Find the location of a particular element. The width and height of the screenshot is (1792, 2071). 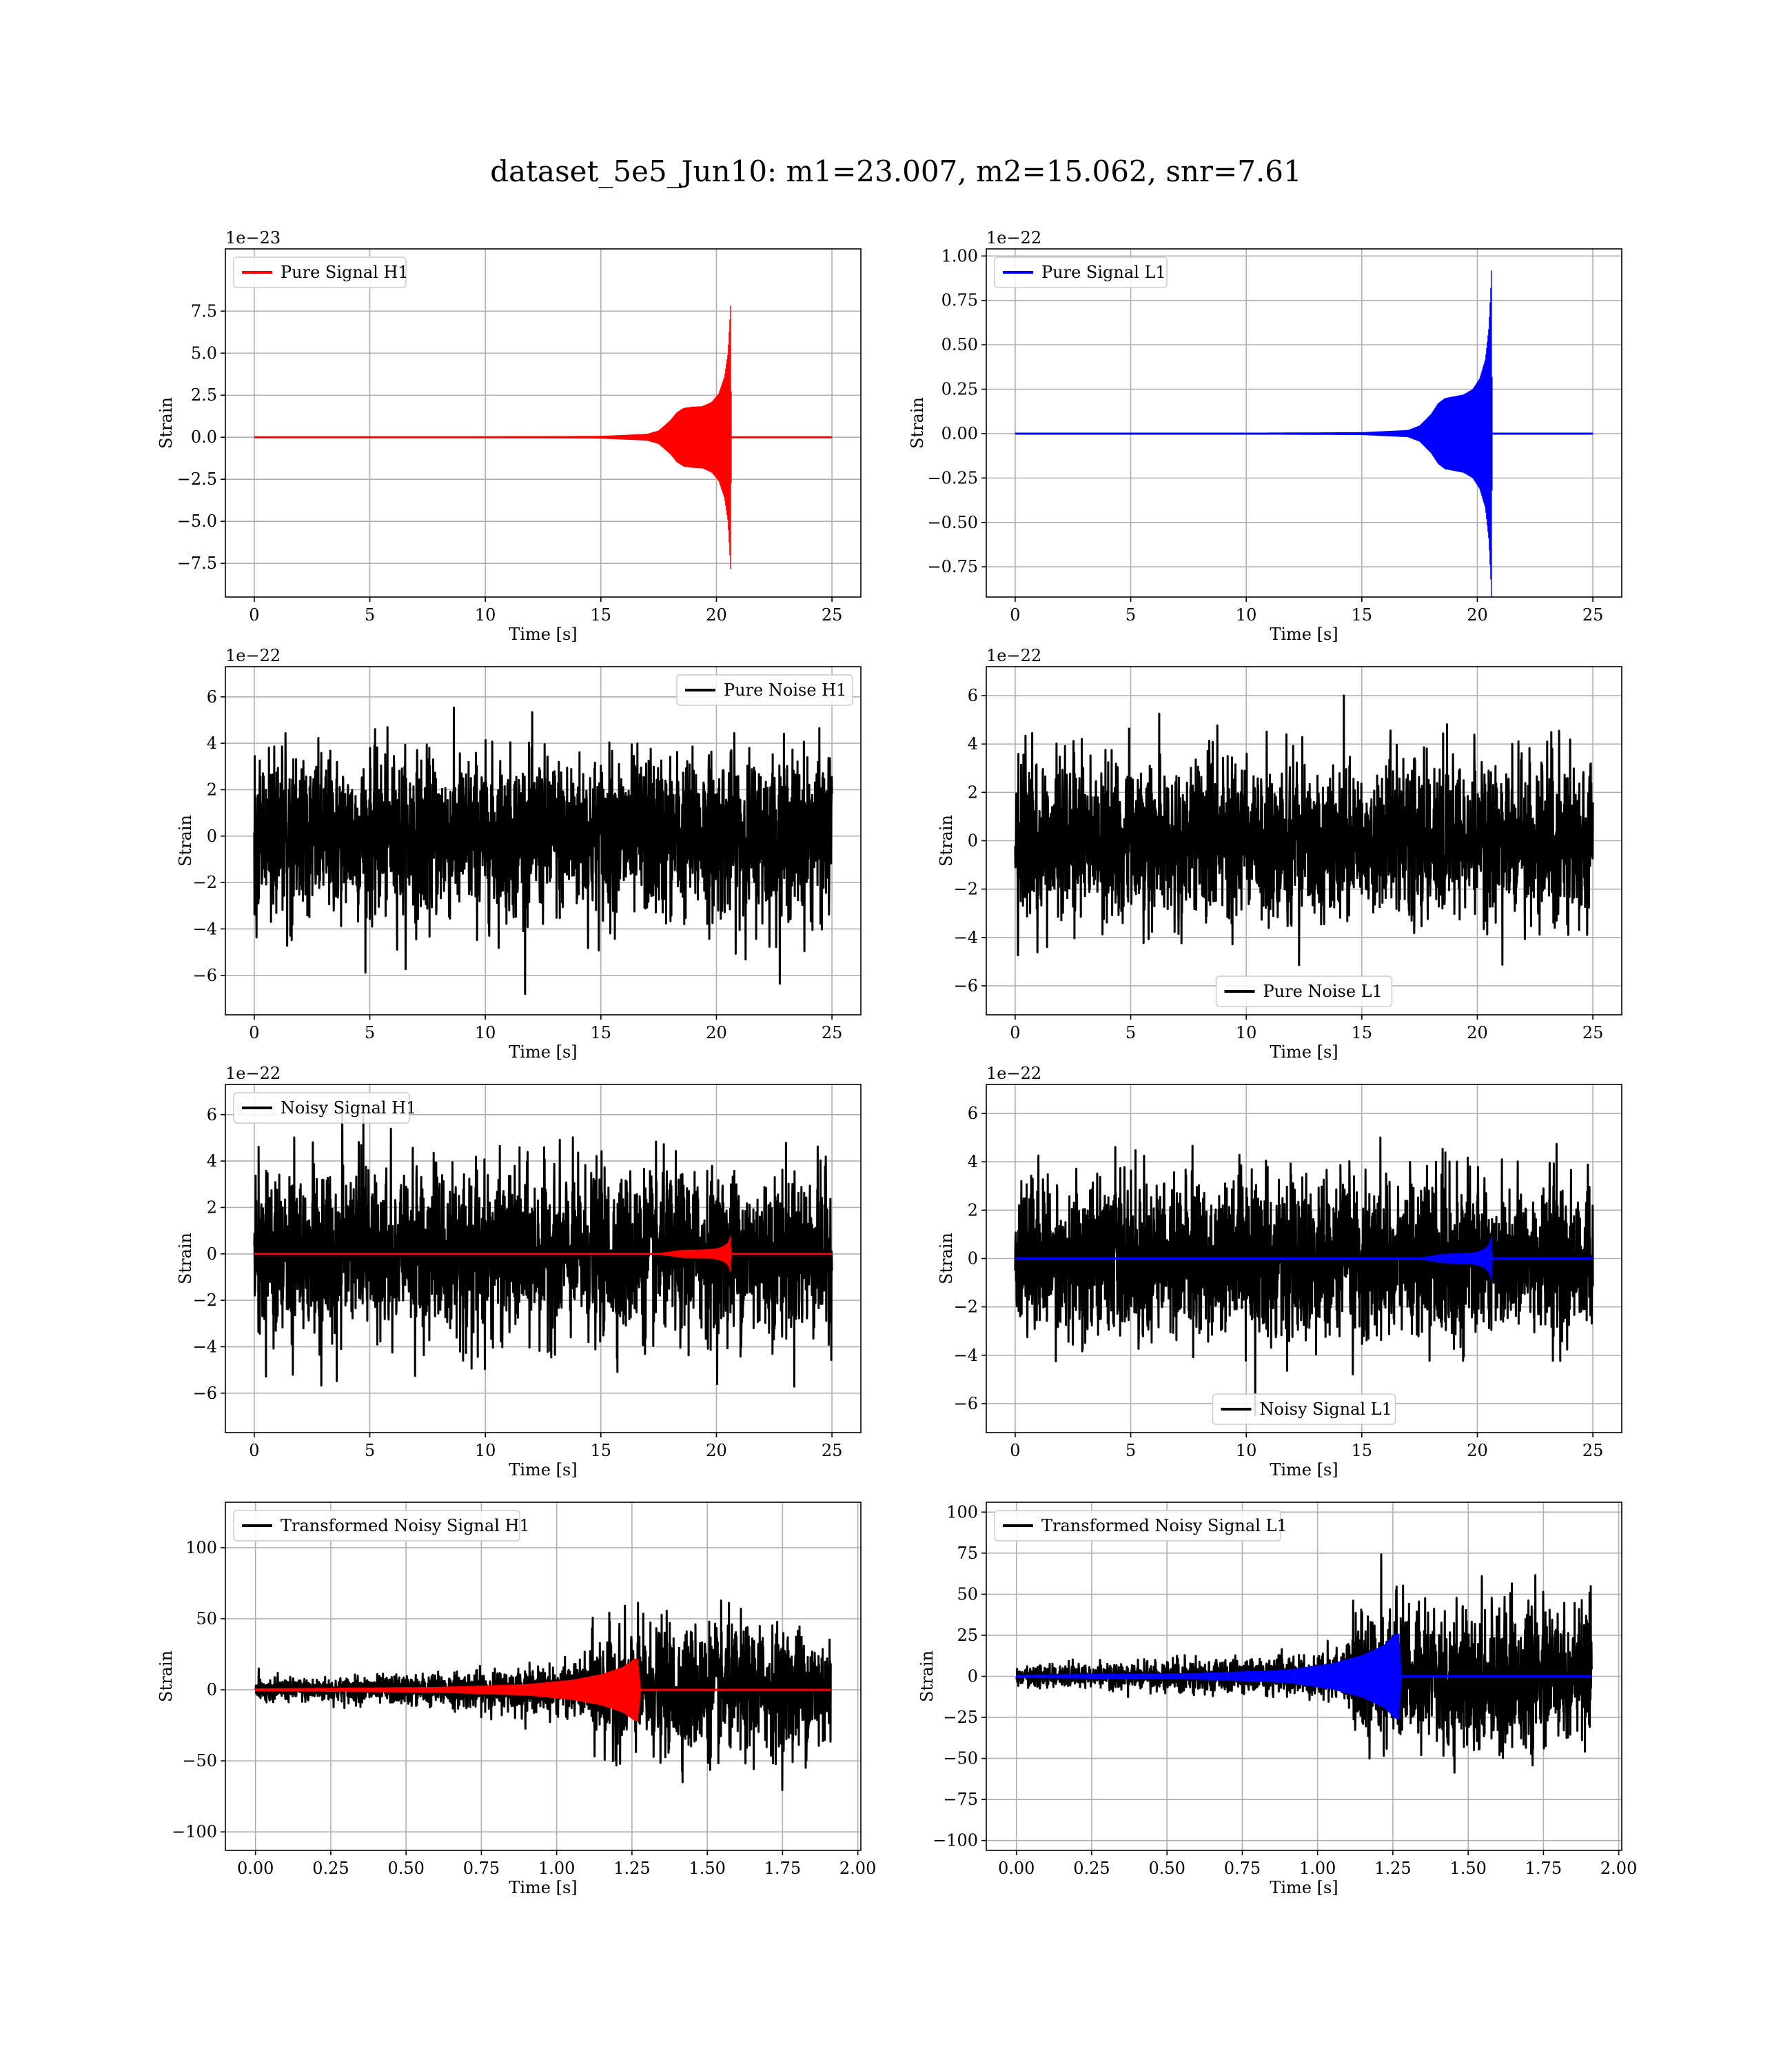

legend-label: Pure Signal L1 is located at coordinates (1103, 272).